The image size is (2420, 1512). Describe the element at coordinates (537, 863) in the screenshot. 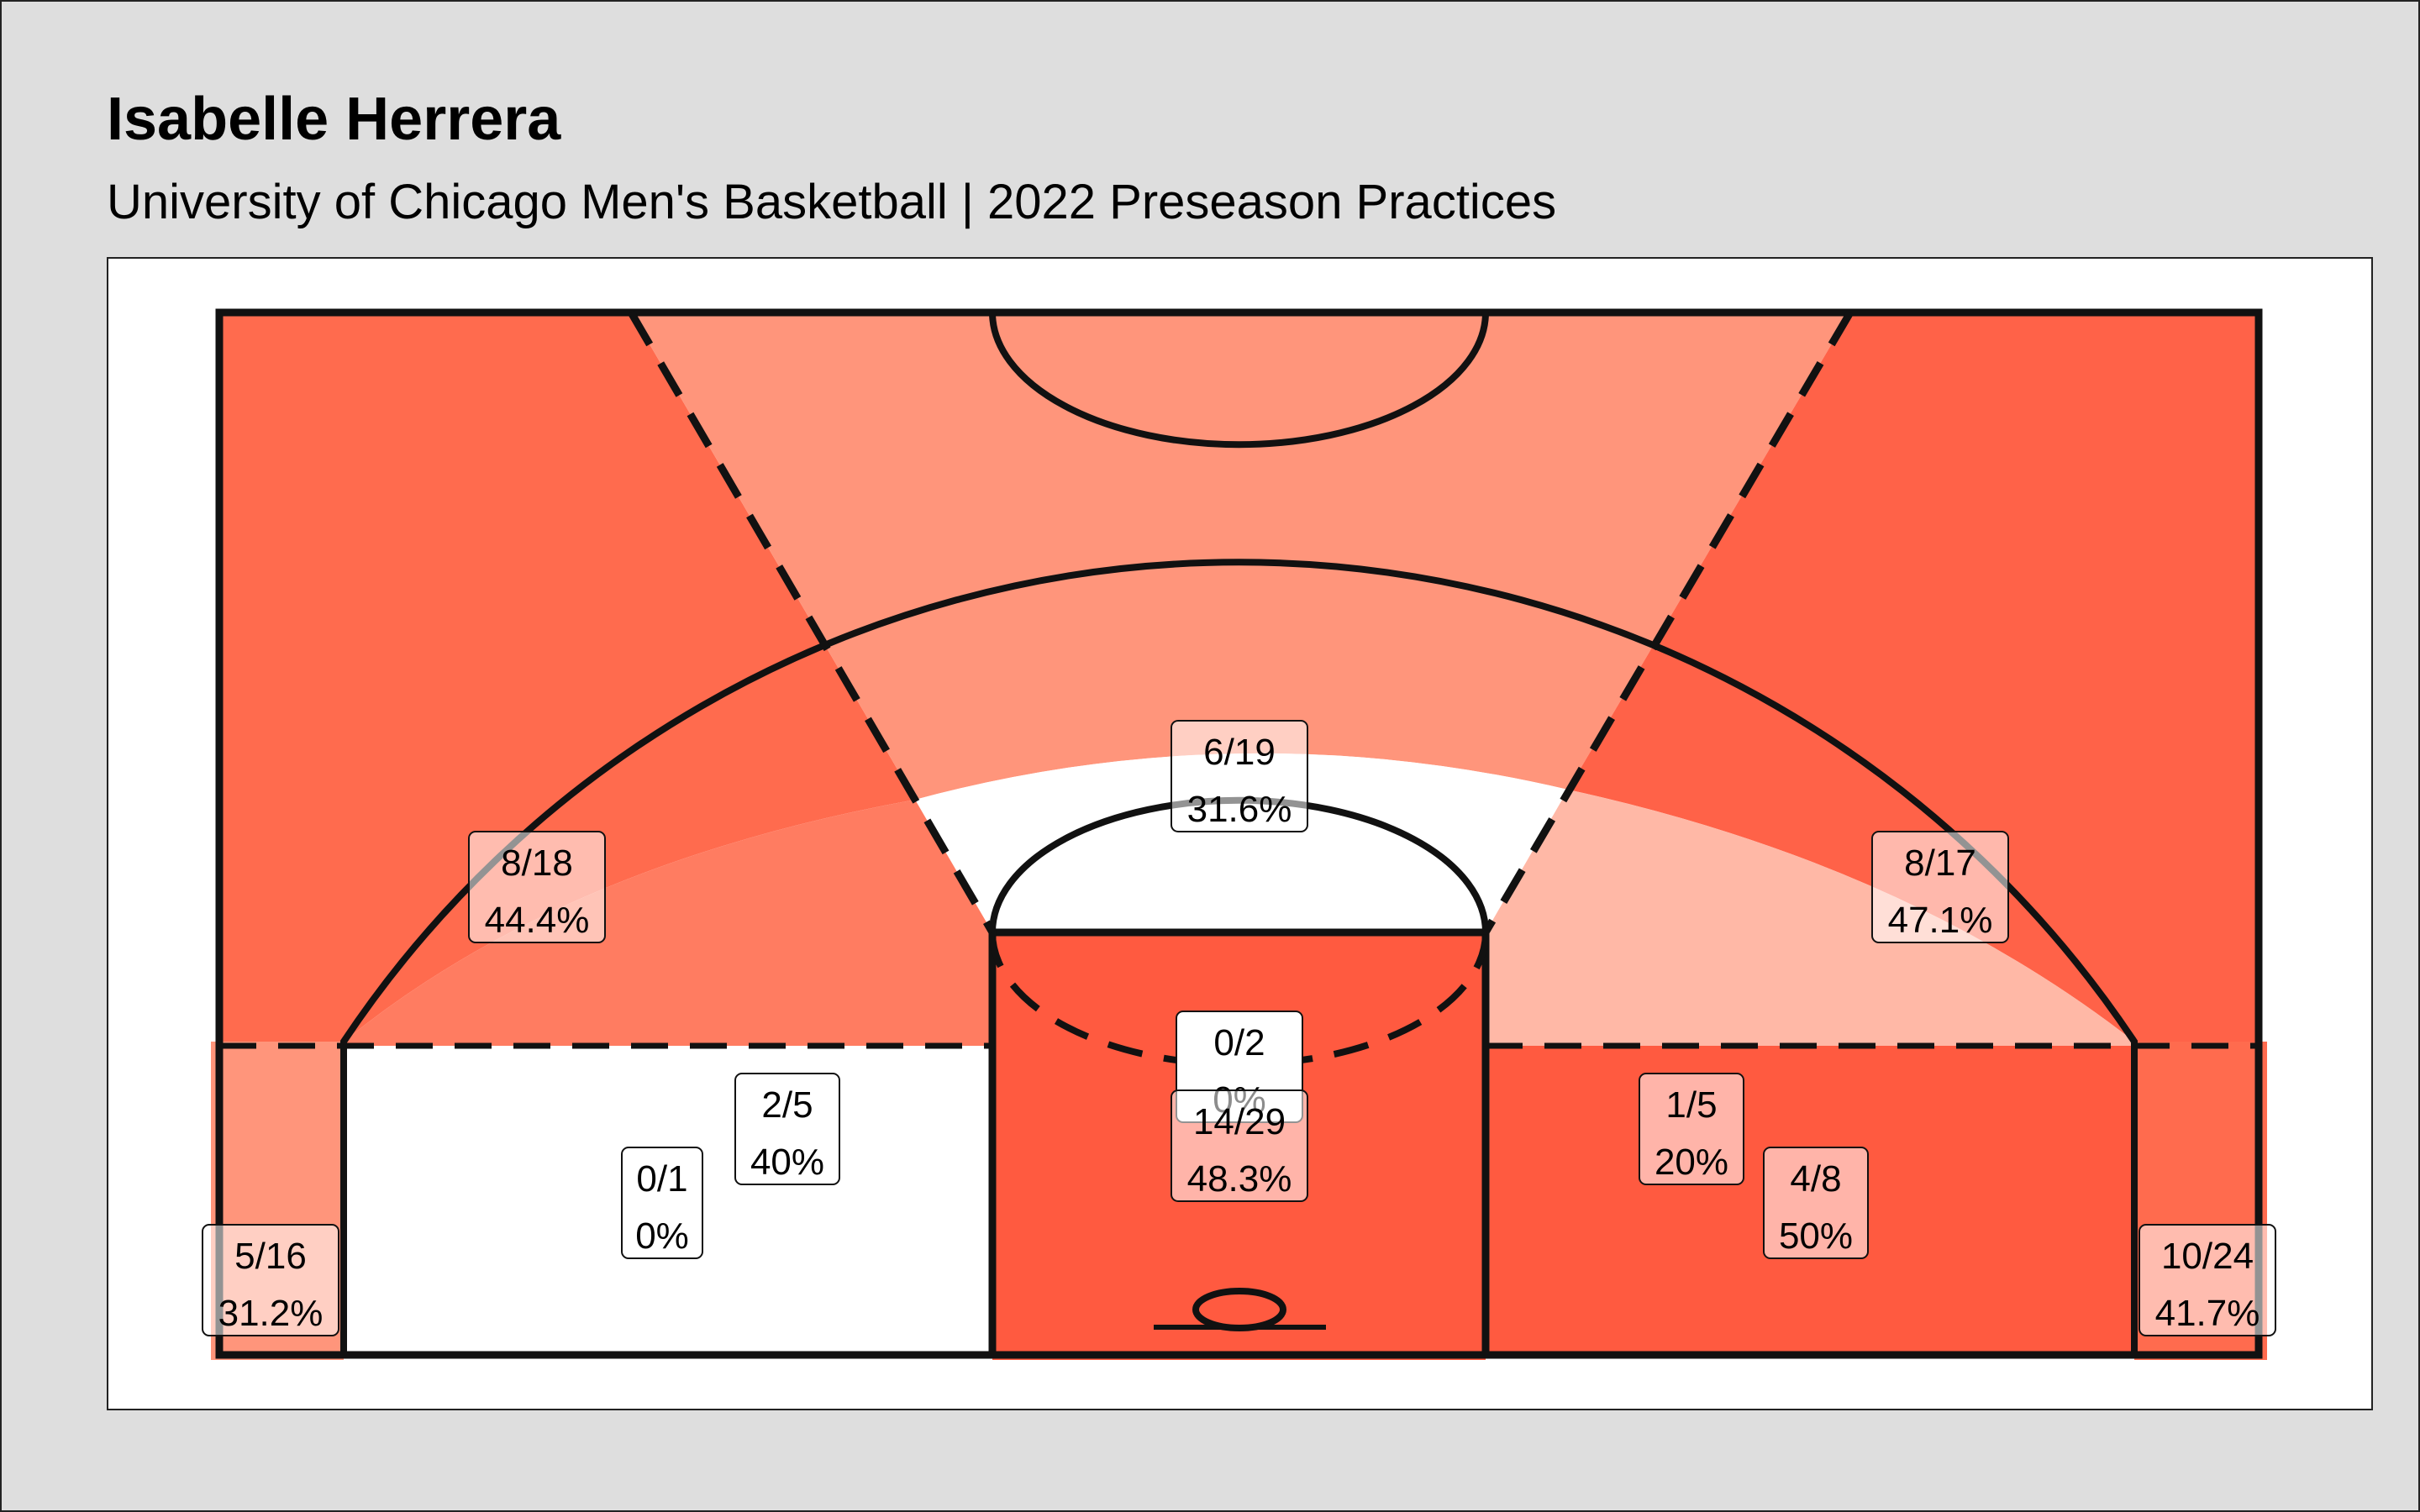

I see `zone-fraction-label: 8/18` at that location.